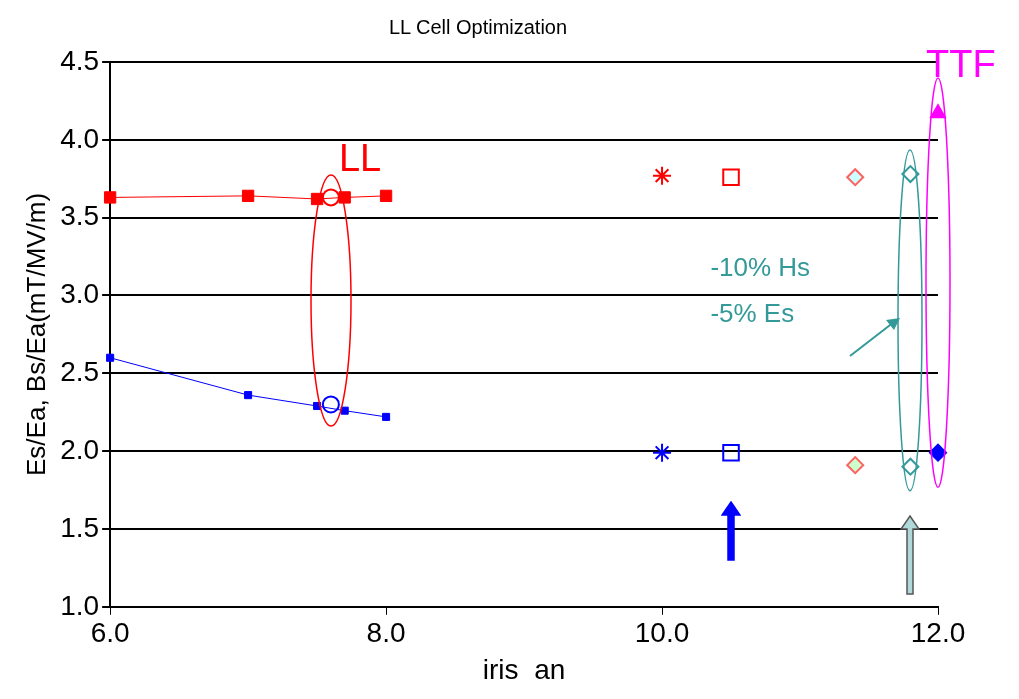  I want to click on y-axis-title: Es/Ea, Bs/Ea(mT/MV/m), so click(35, 334).